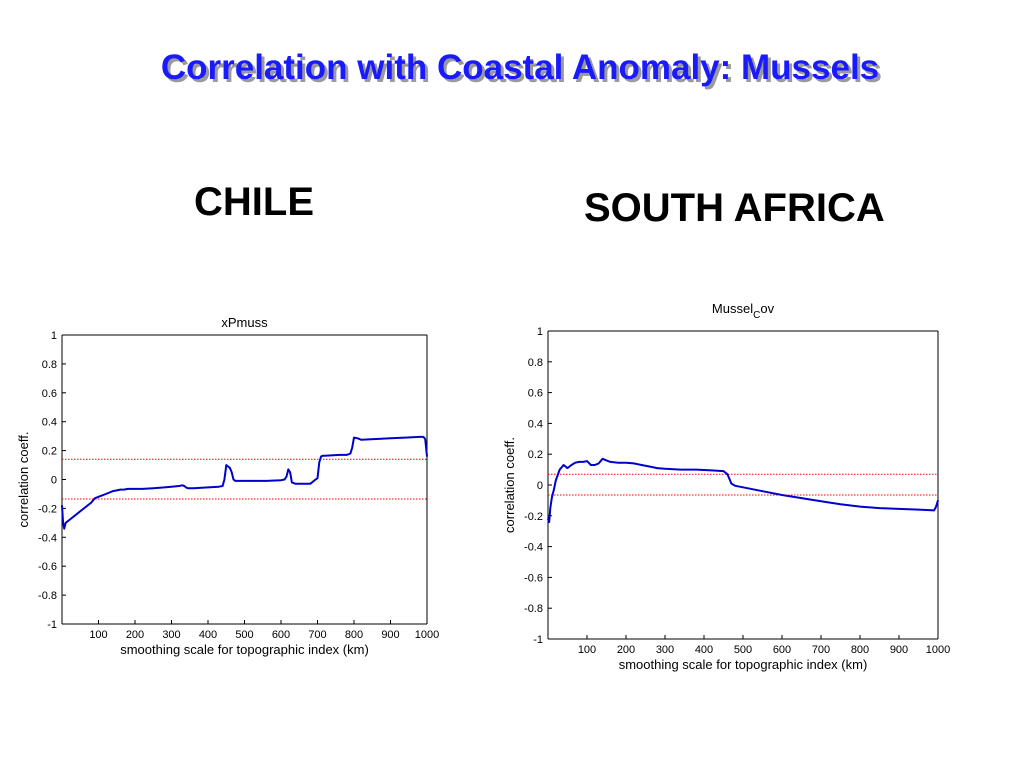 This screenshot has width=1024, height=768. I want to click on plot-title: MusselCov, so click(743, 311).